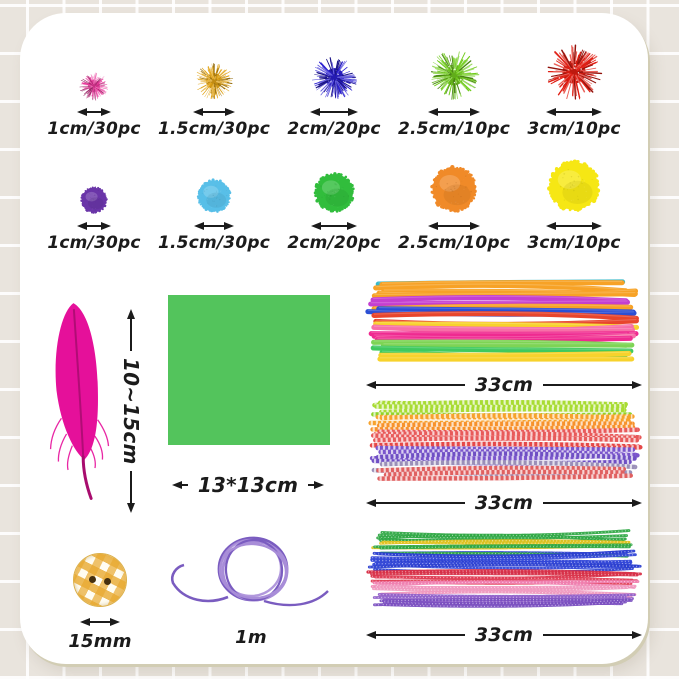 The height and width of the screenshot is (679, 679). I want to click on feather-shaft, so click(78, 383).